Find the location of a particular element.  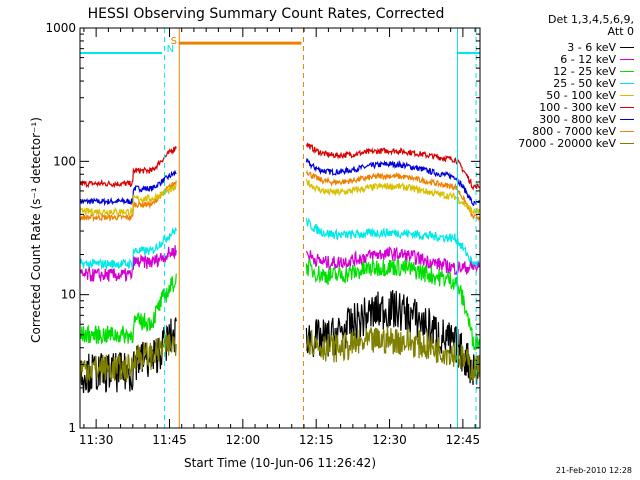

legend-label: 12 - 25 keV is located at coordinates (584, 71).